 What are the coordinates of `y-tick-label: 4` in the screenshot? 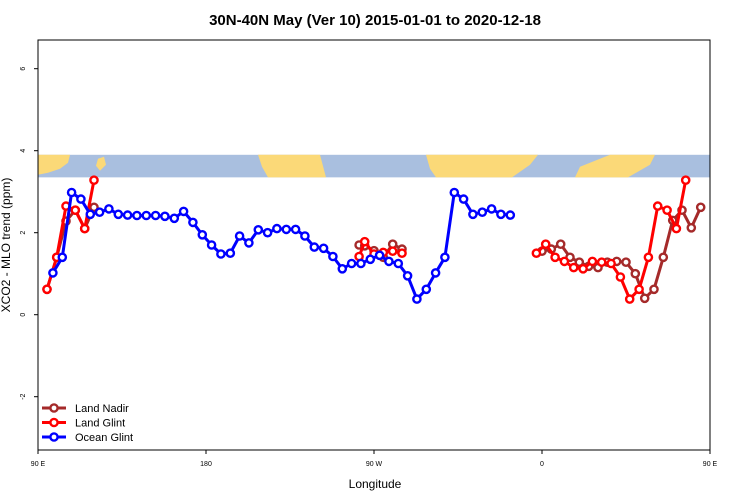 It's located at (23, 151).